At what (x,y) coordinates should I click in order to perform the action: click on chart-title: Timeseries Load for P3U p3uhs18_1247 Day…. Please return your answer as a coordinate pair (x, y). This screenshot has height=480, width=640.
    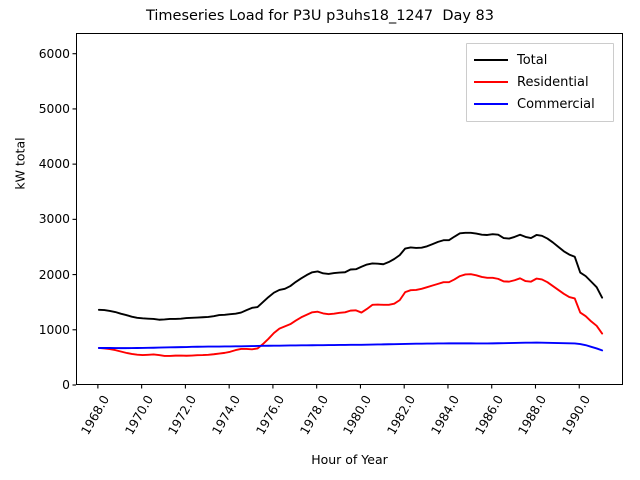
    Looking at the image, I should click on (320, 16).